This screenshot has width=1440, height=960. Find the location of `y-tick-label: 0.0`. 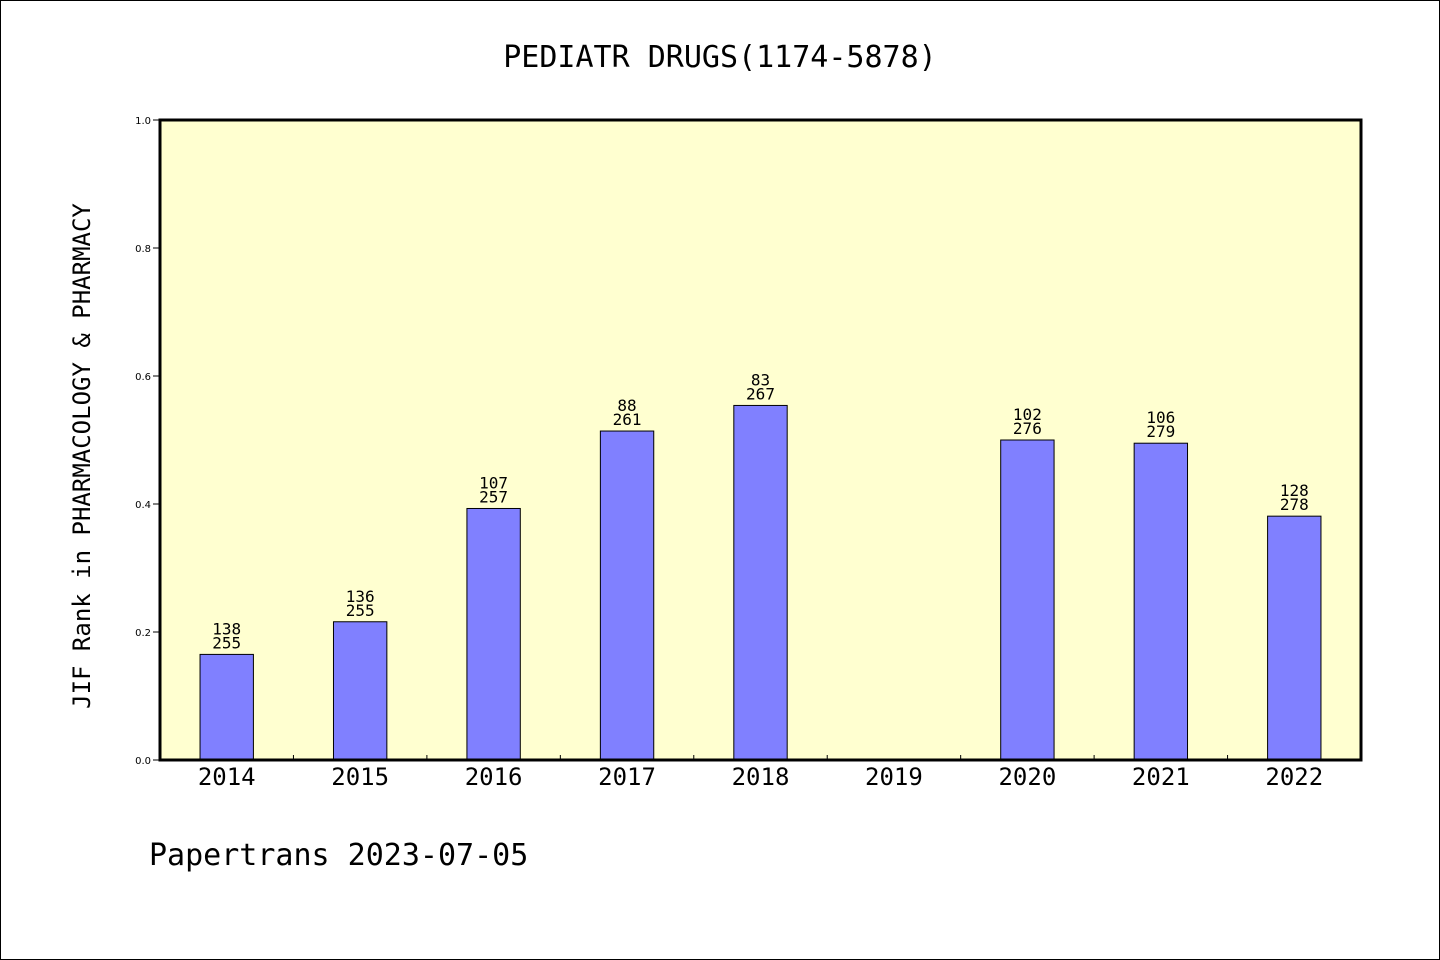

y-tick-label: 0.0 is located at coordinates (143, 761).